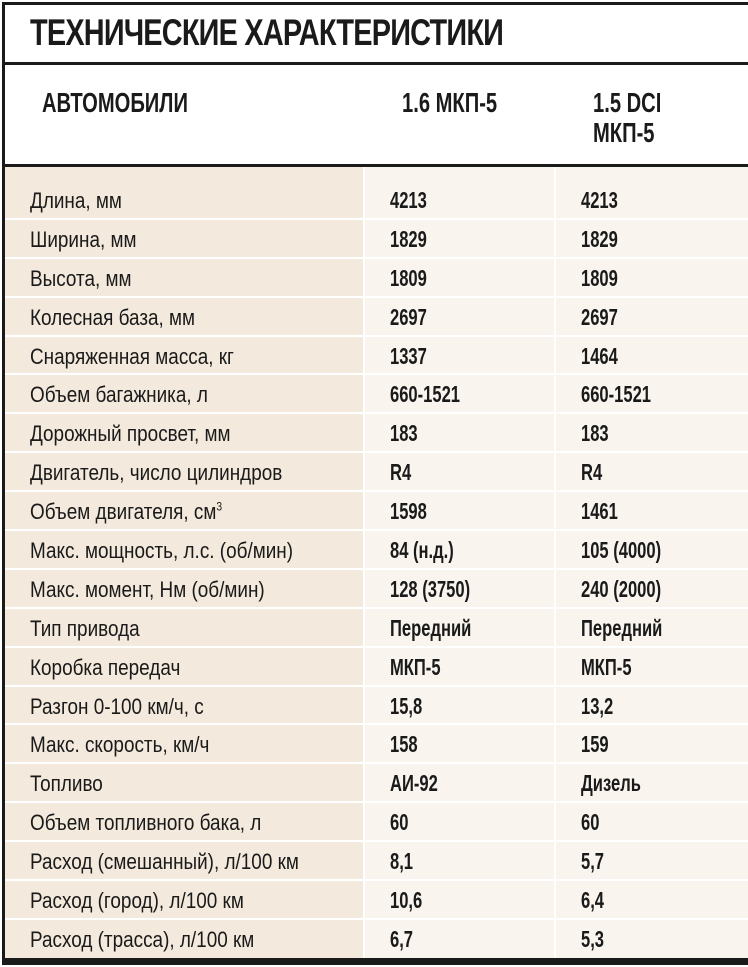 This screenshot has width=748, height=967. I want to click on value-col2: 240 (2000), so click(621, 588).